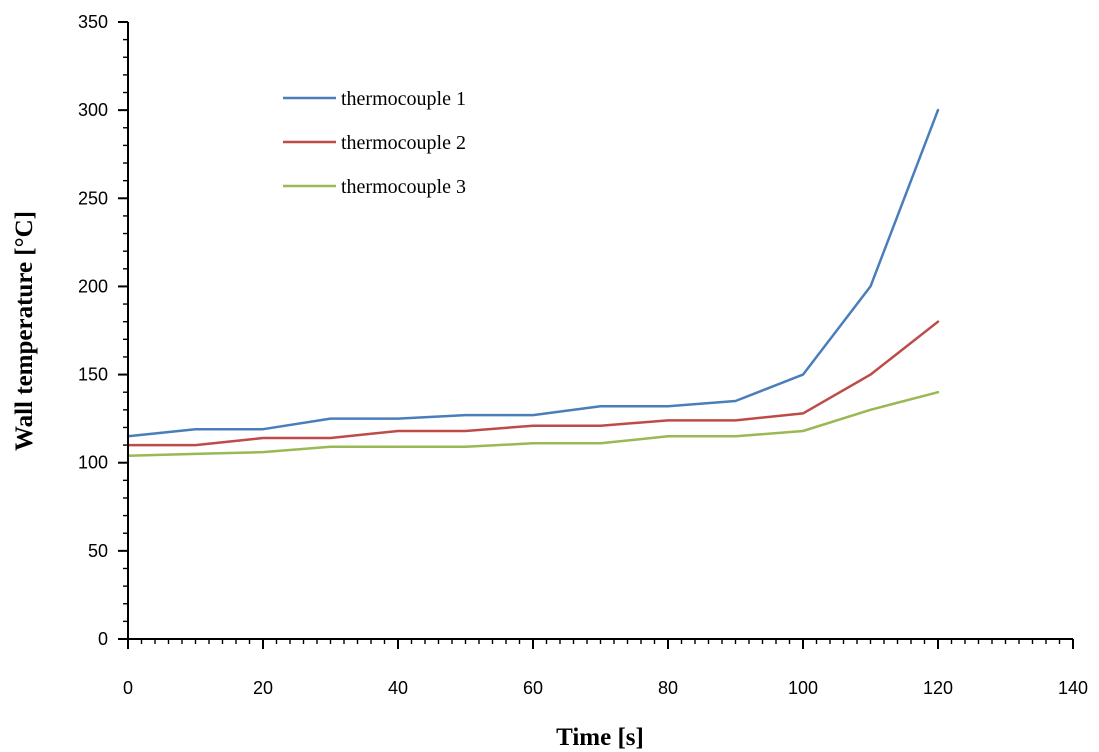 Image resolution: width=1099 pixels, height=752 pixels. What do you see at coordinates (24, 331) in the screenshot?
I see `y-axis-title: Wall temperature [°C]` at bounding box center [24, 331].